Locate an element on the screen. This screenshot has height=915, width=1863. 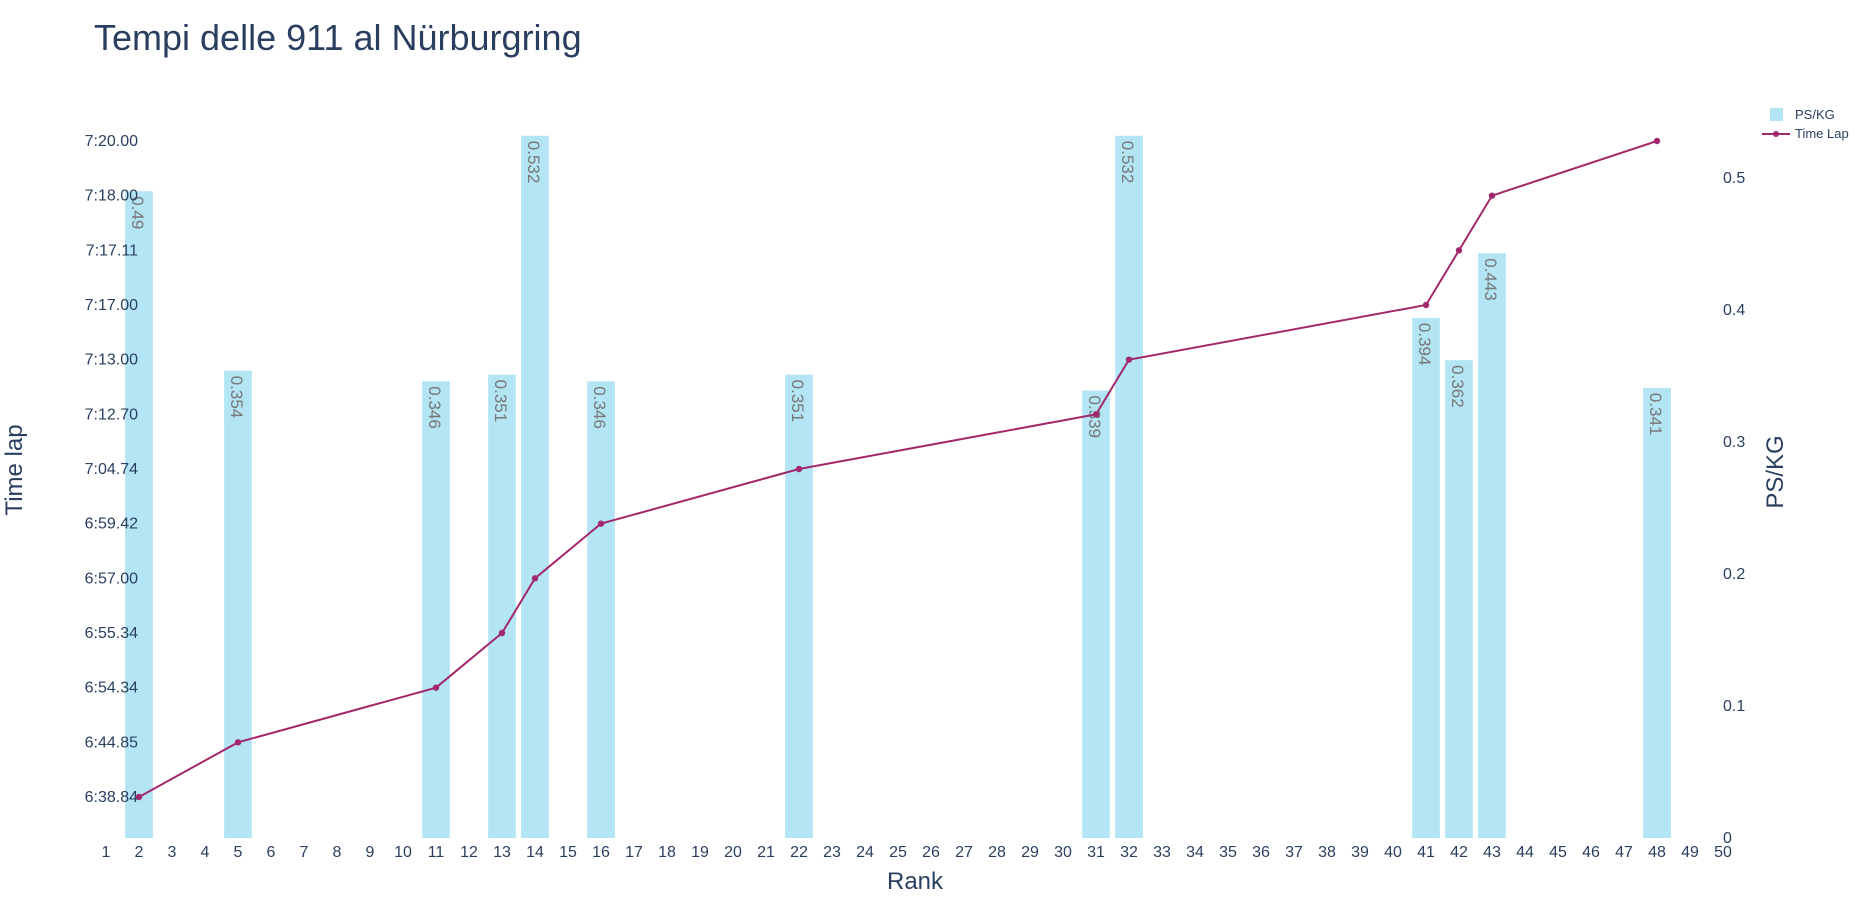
x-tick-label: 13 is located at coordinates (502, 852).